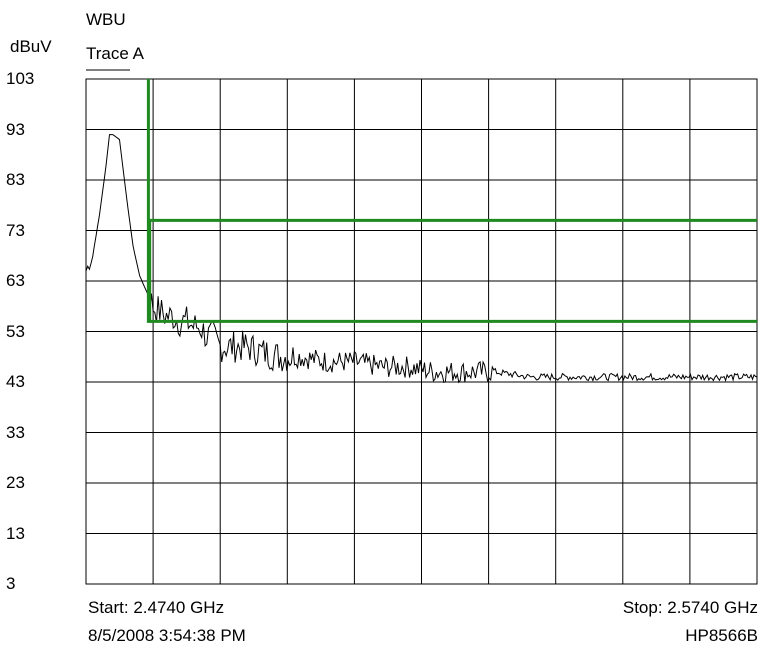 Image resolution: width=760 pixels, height=646 pixels. What do you see at coordinates (15, 331) in the screenshot?
I see `y-tick-label: 53` at bounding box center [15, 331].